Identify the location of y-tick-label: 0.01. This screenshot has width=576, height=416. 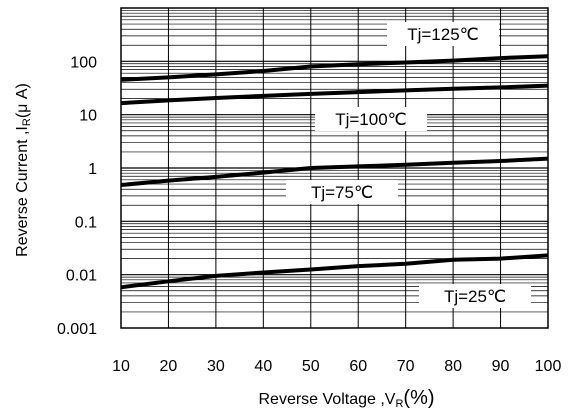
(81, 276).